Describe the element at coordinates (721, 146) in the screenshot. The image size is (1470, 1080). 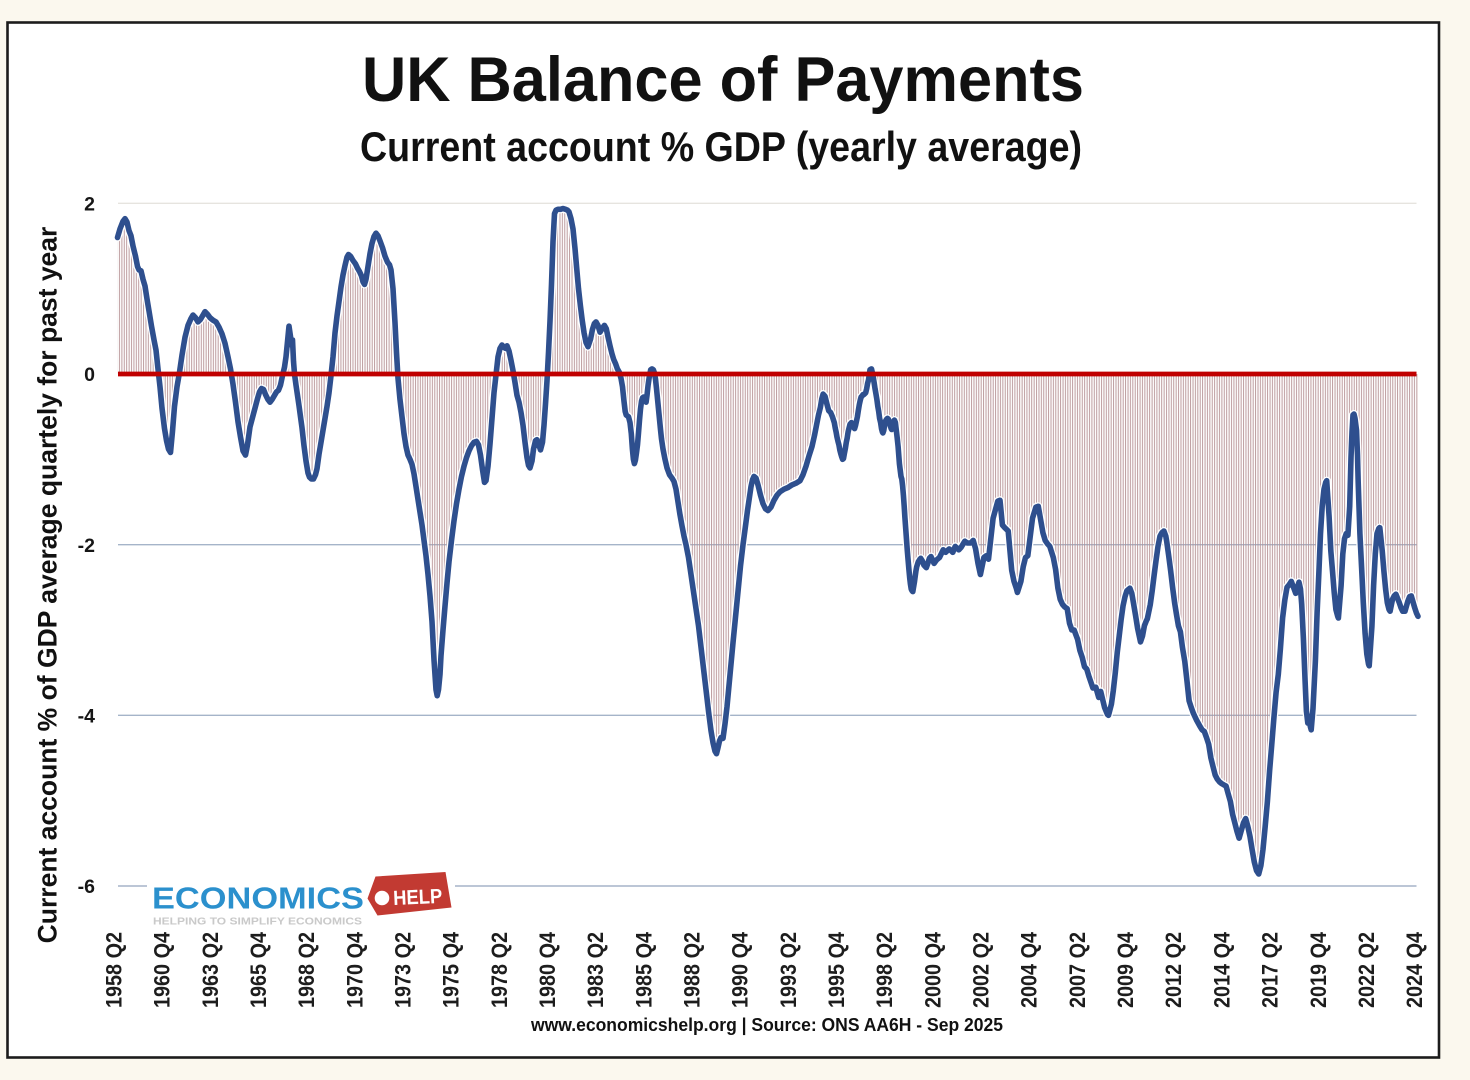
I see `svg-text:Current account % GDP (yearly: Current account % GDP (yearly average)` at that location.